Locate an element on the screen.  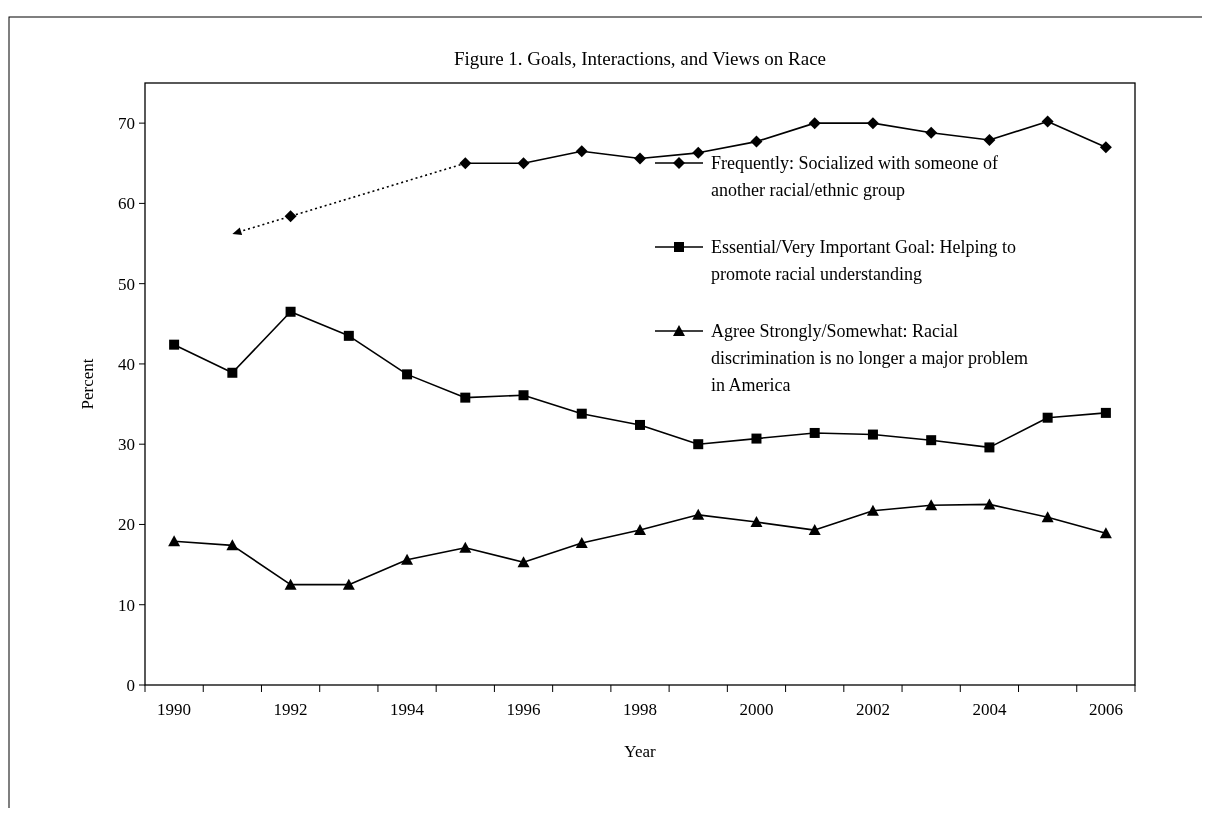
chart-title: Figure 1. Goals, Interactions, and Views on Race is located at coordinates (640, 58).